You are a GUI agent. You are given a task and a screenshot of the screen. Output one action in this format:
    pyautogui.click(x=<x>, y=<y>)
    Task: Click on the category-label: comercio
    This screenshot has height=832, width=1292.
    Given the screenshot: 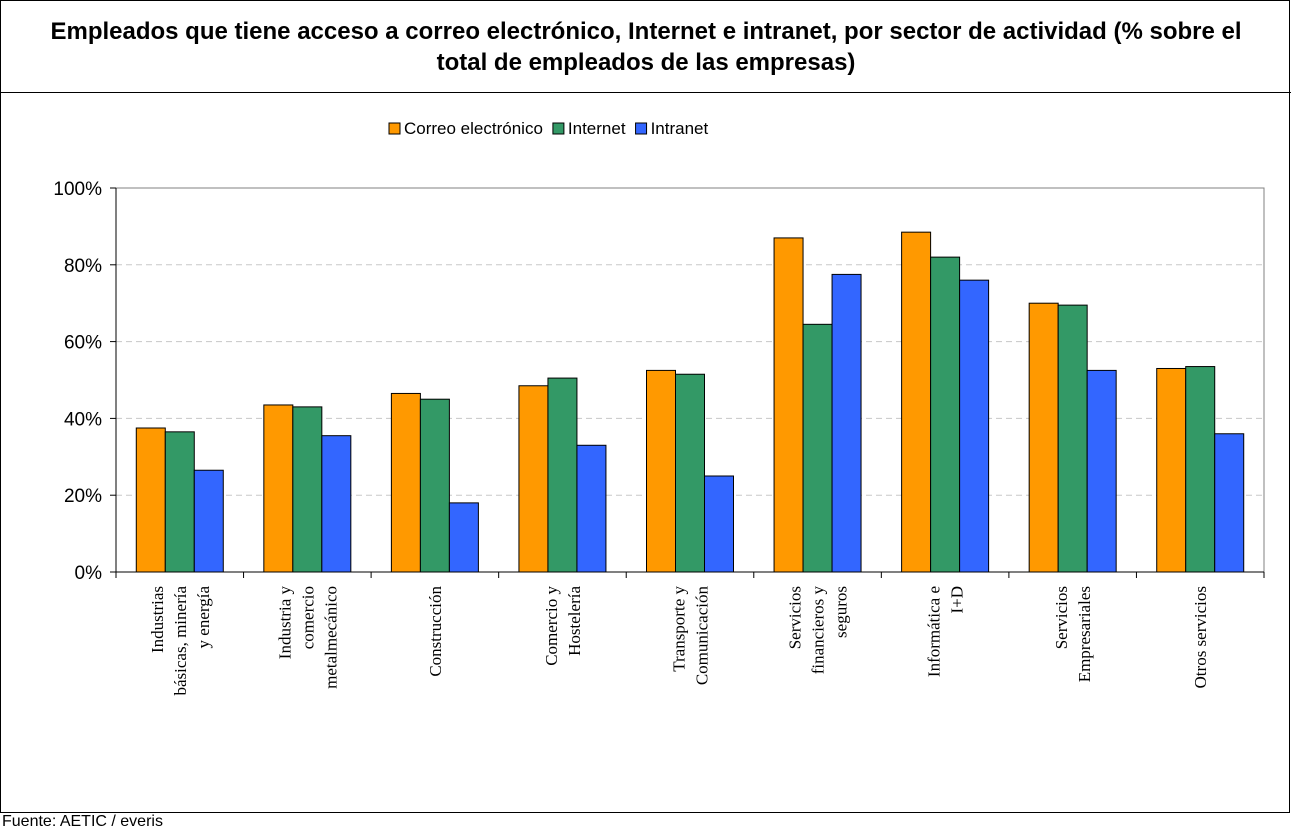 What is the action you would take?
    pyautogui.click(x=307, y=617)
    